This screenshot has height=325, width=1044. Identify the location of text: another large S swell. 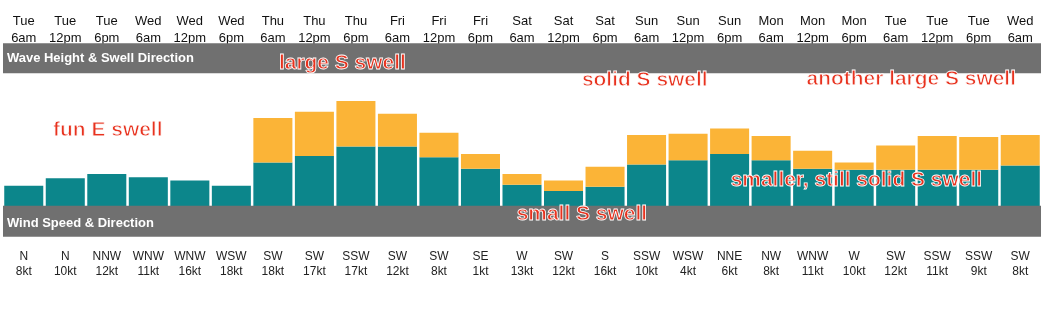
(911, 78).